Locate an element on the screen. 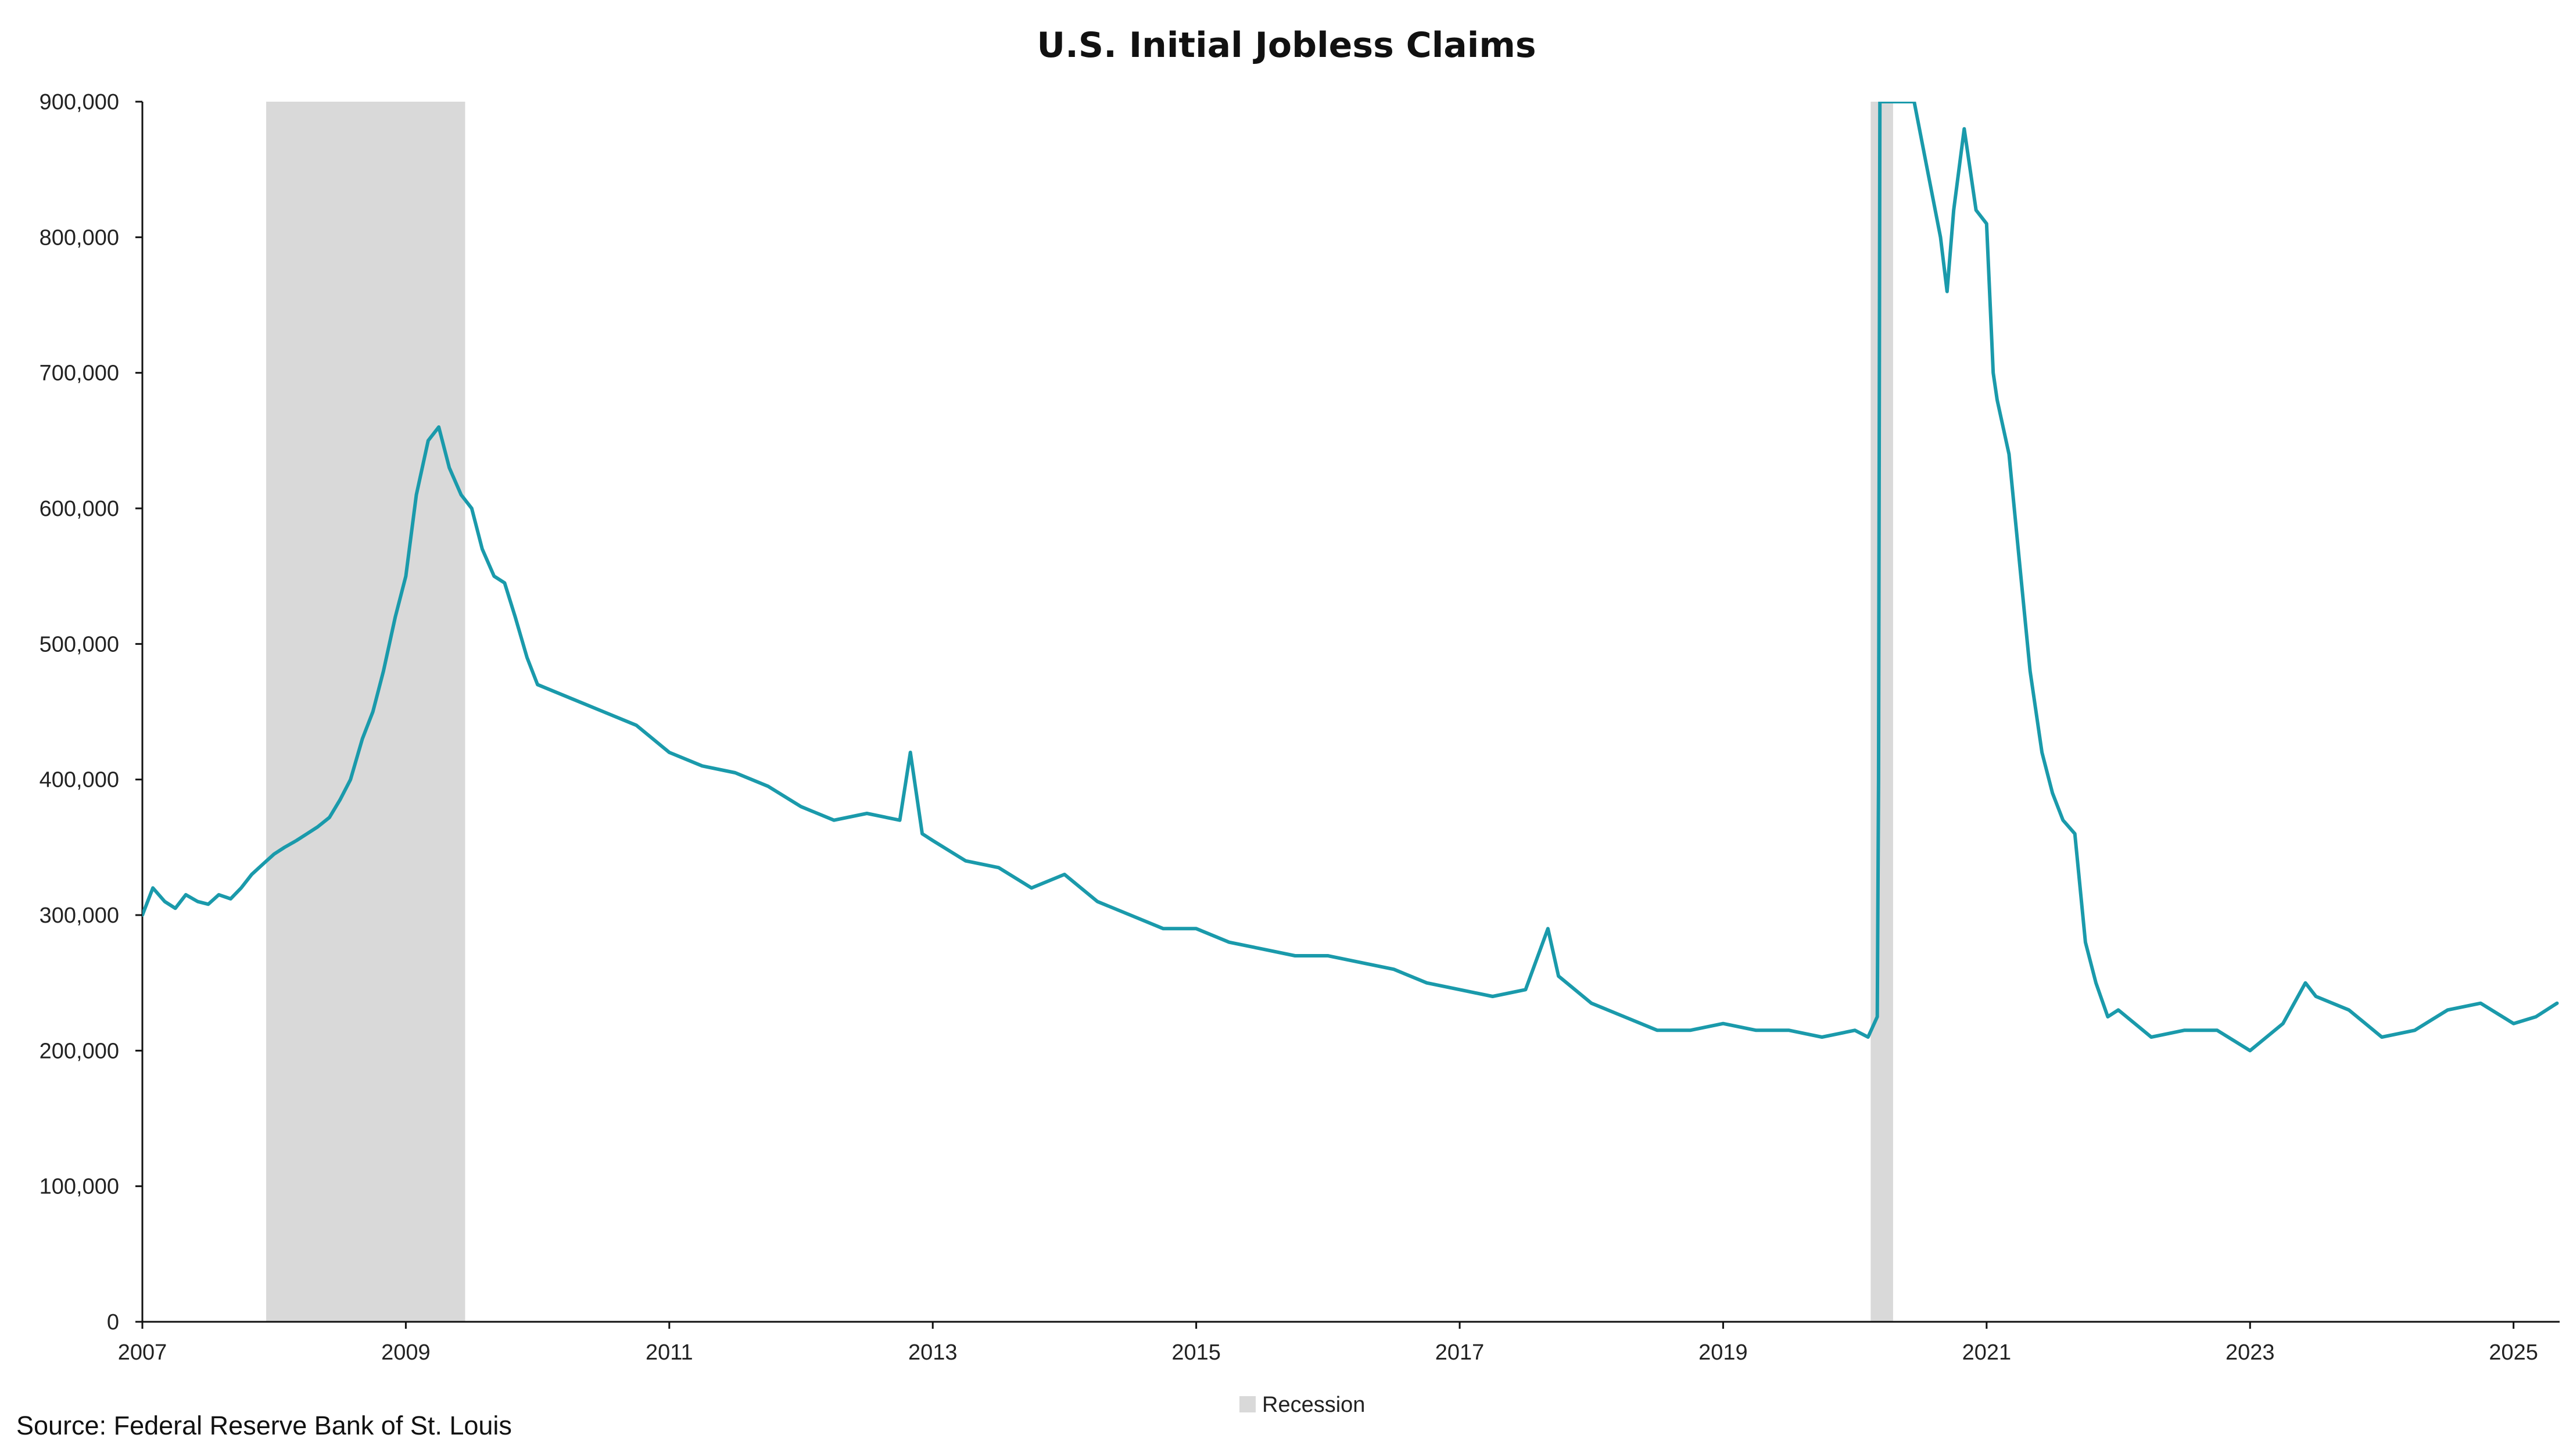 Image resolution: width=2573 pixels, height=1456 pixels. y-tick-label: 900,000 is located at coordinates (80, 102).